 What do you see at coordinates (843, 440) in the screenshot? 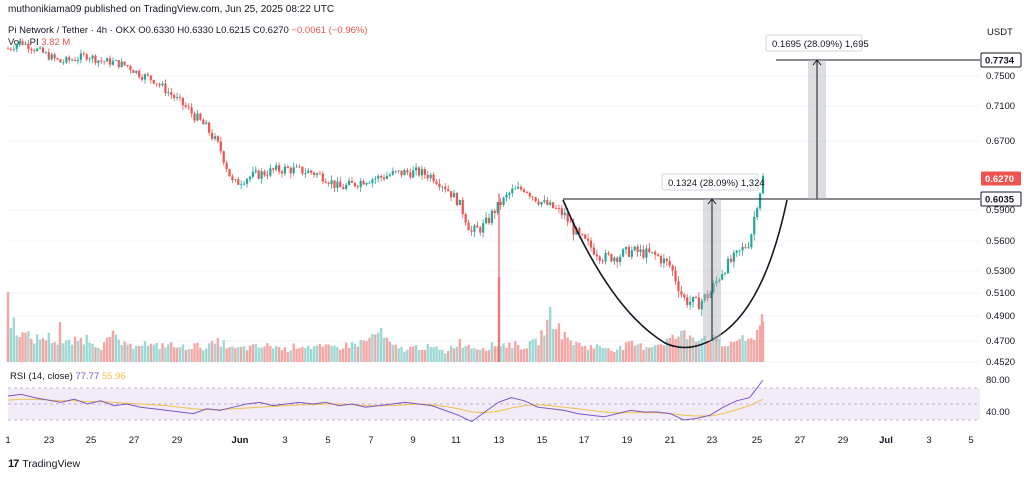
I see `time-tick-label: 29` at bounding box center [843, 440].